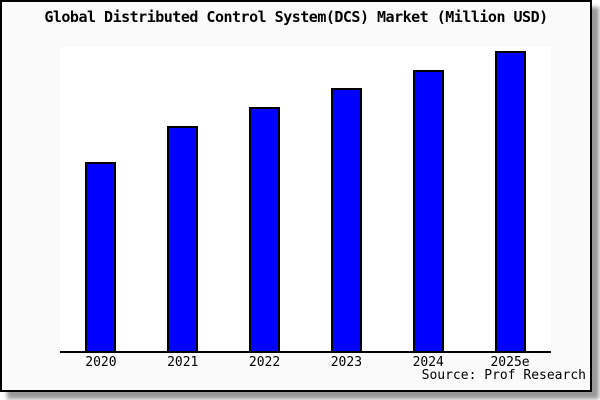 This screenshot has width=600, height=400. I want to click on bar-2021, so click(183, 238).